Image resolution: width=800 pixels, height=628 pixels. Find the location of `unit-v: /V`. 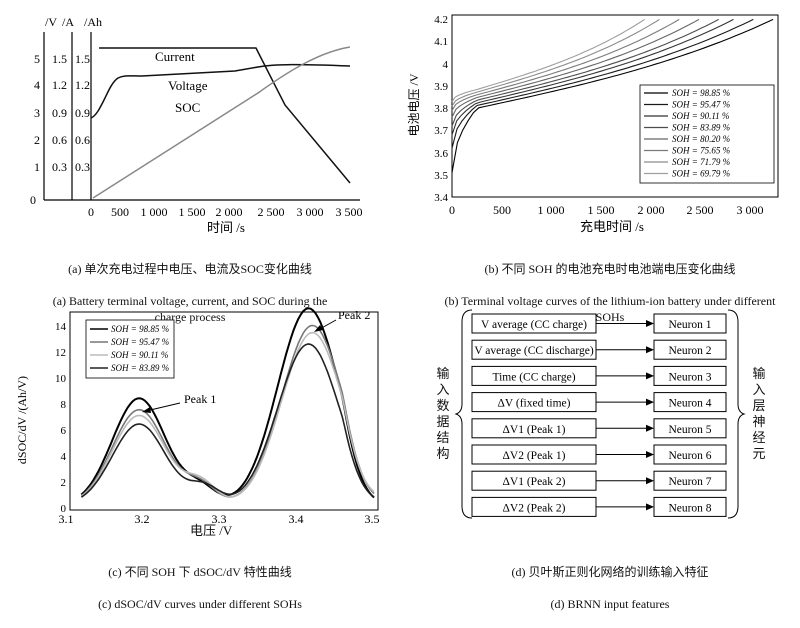

unit-v: /V is located at coordinates (51, 22).